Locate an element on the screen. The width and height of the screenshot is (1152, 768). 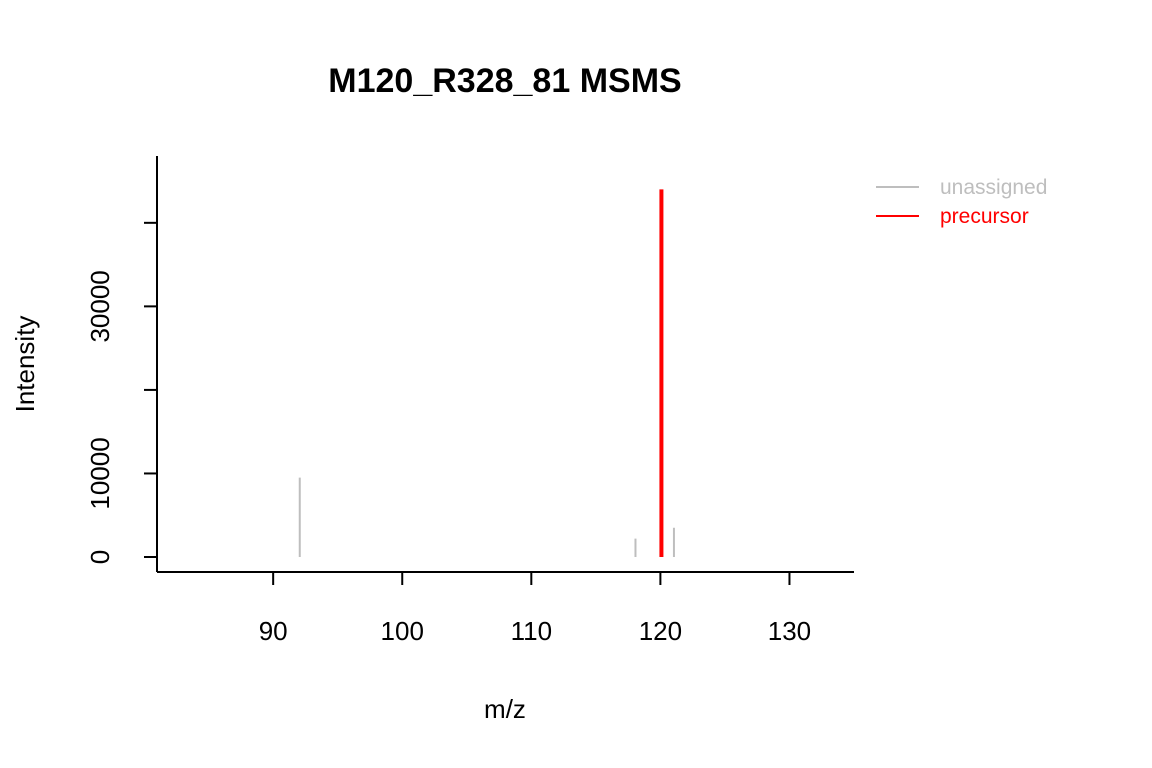
y-tick-label: 0 is located at coordinates (100, 557).